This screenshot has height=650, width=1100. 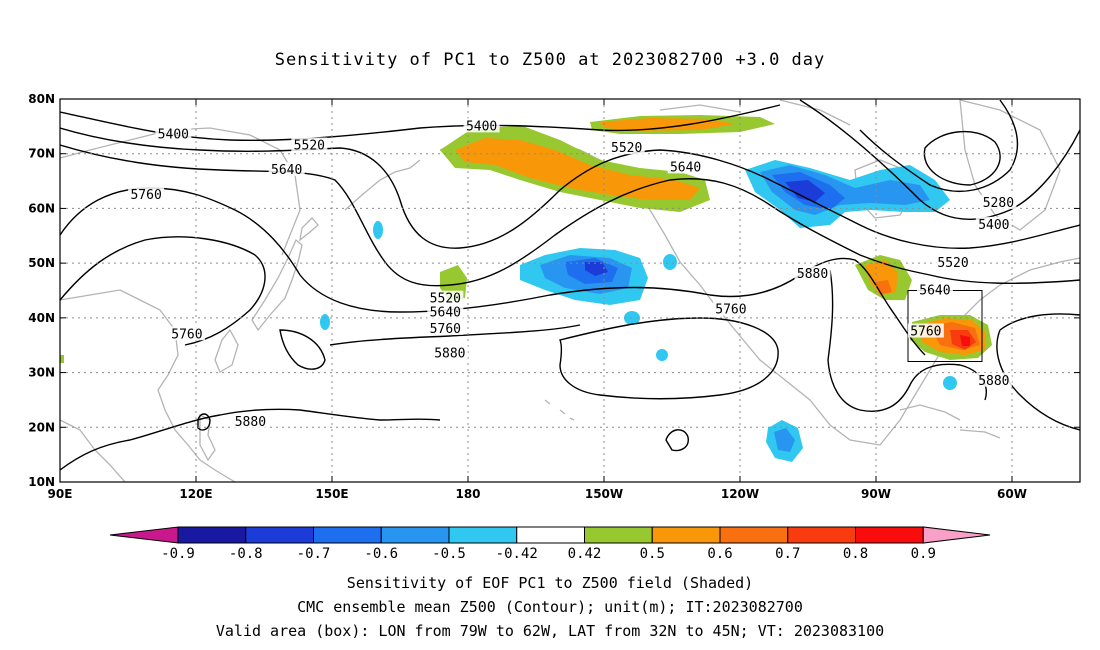 I want to click on colorbar-label: 0.7, so click(x=787, y=554).